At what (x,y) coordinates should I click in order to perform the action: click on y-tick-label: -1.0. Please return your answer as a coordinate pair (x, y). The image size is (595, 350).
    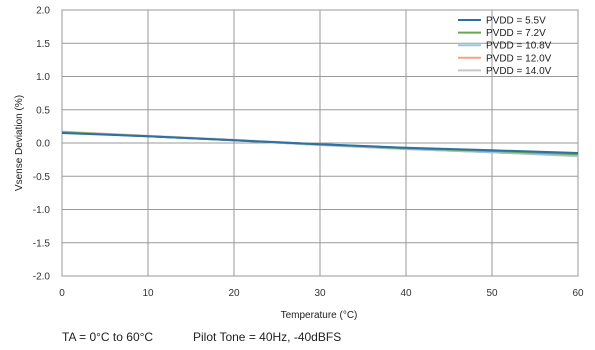
    Looking at the image, I should click on (42, 210).